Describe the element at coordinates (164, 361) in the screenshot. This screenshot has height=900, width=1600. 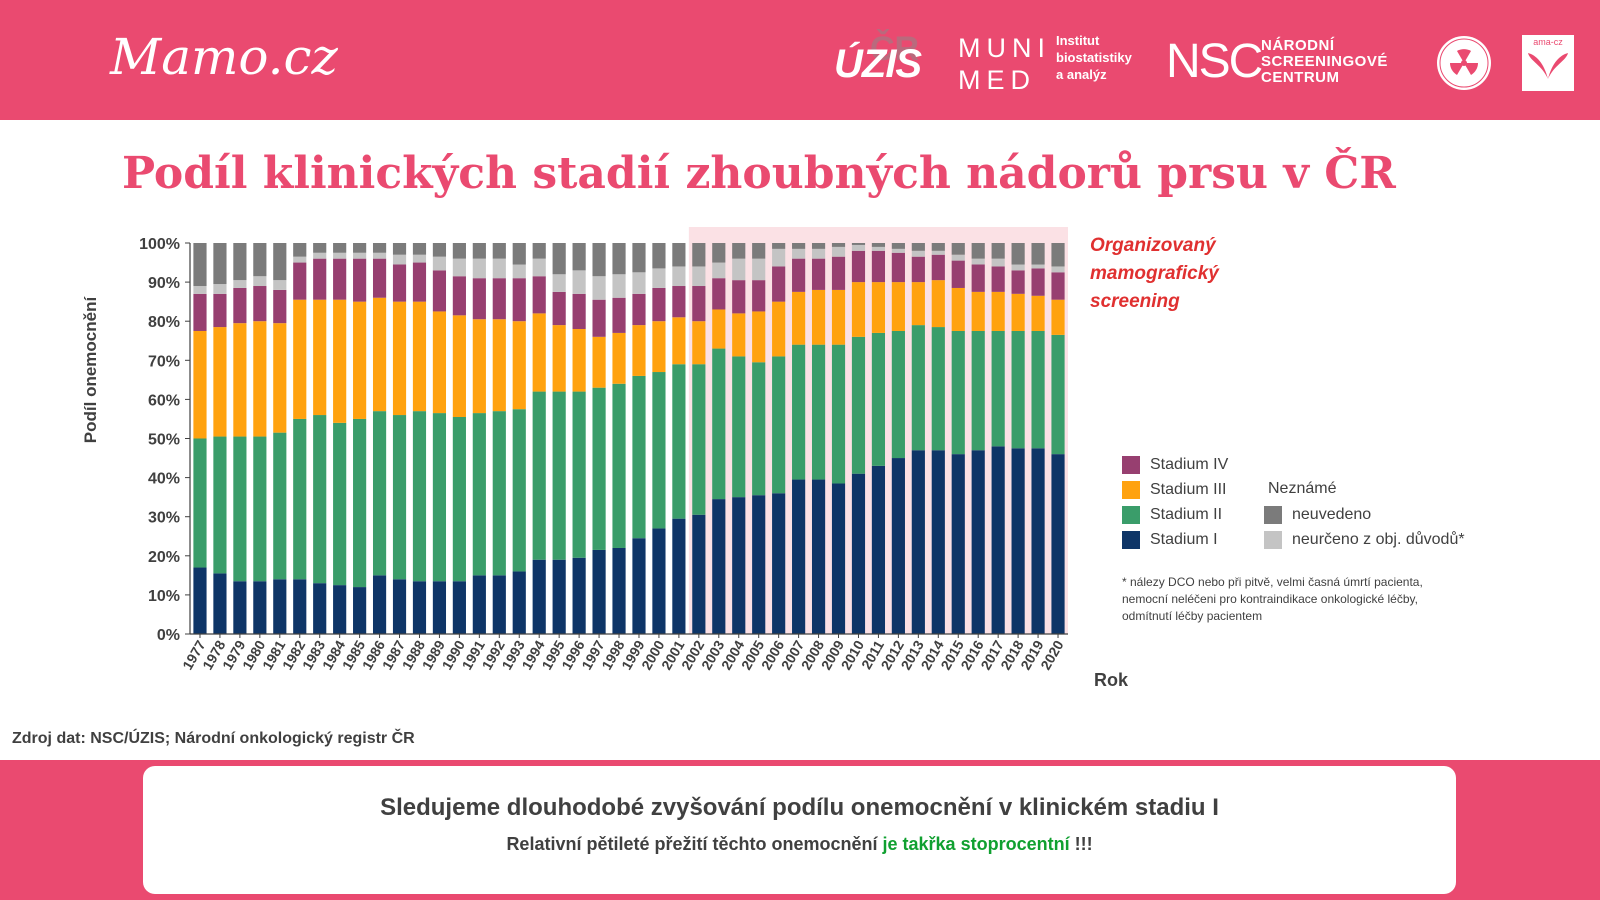
I see `y-tick-label: 70%` at that location.